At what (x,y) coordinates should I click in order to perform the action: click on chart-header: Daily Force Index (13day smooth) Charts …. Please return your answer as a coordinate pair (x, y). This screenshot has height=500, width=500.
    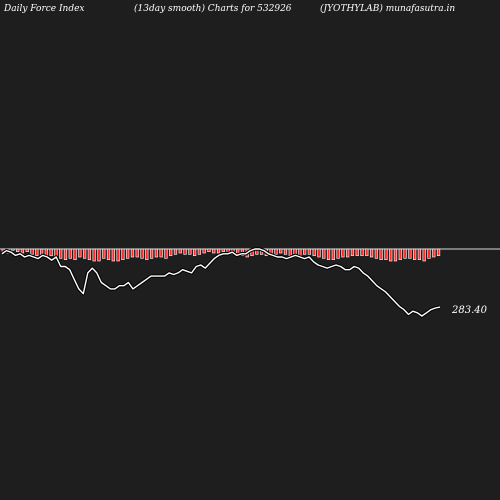
    Looking at the image, I should click on (250, 9).